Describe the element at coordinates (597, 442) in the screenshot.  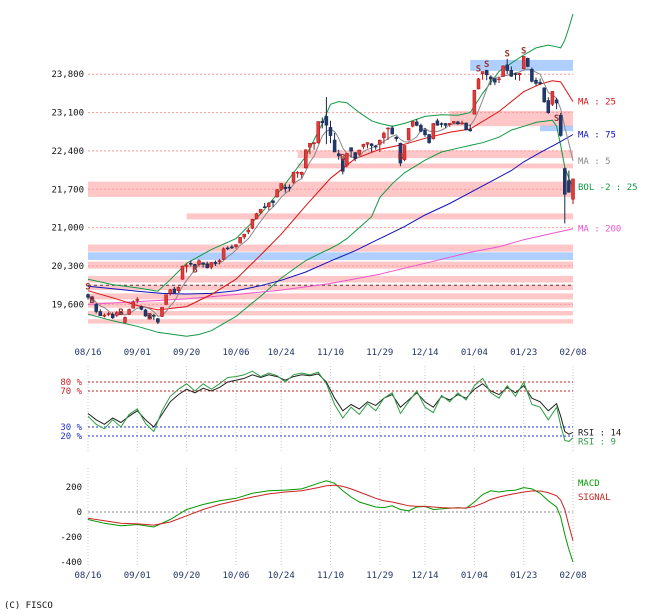
I see `svg-text: RSI : 9` at that location.